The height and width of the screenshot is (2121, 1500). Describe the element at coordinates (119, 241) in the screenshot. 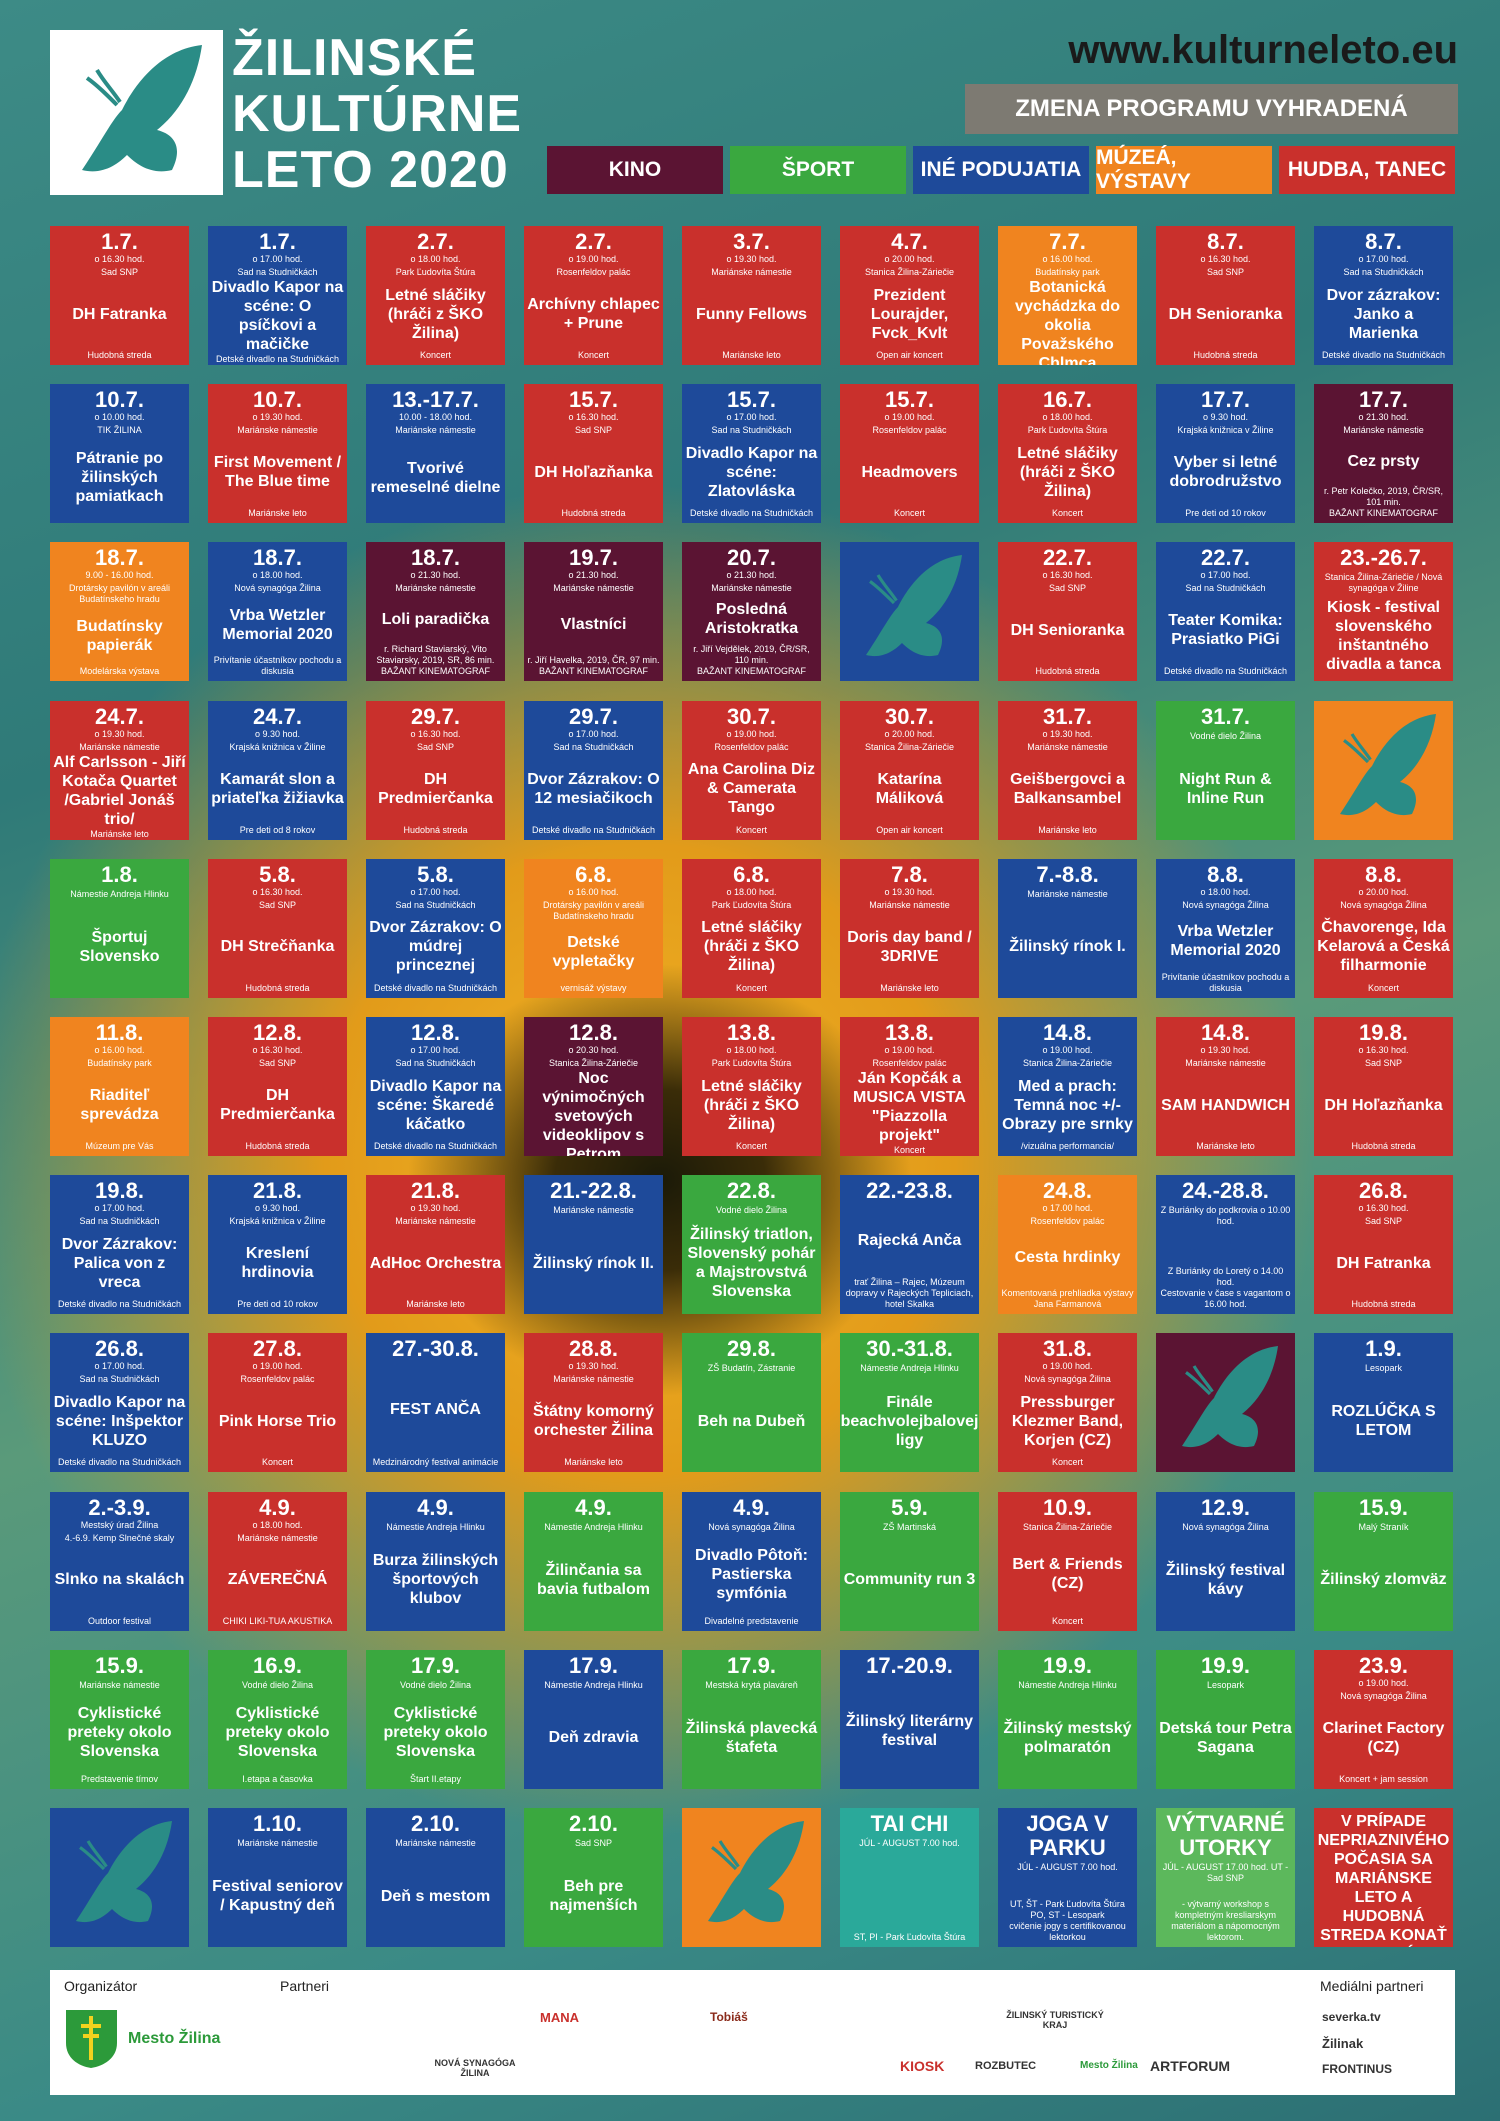

I see `event-date: 1.7.` at that location.